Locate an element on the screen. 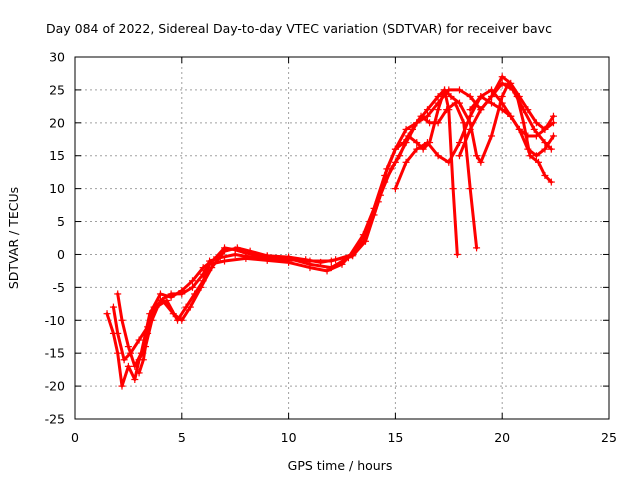 The width and height of the screenshot is (640, 480). series-line is located at coordinates (511, 113).